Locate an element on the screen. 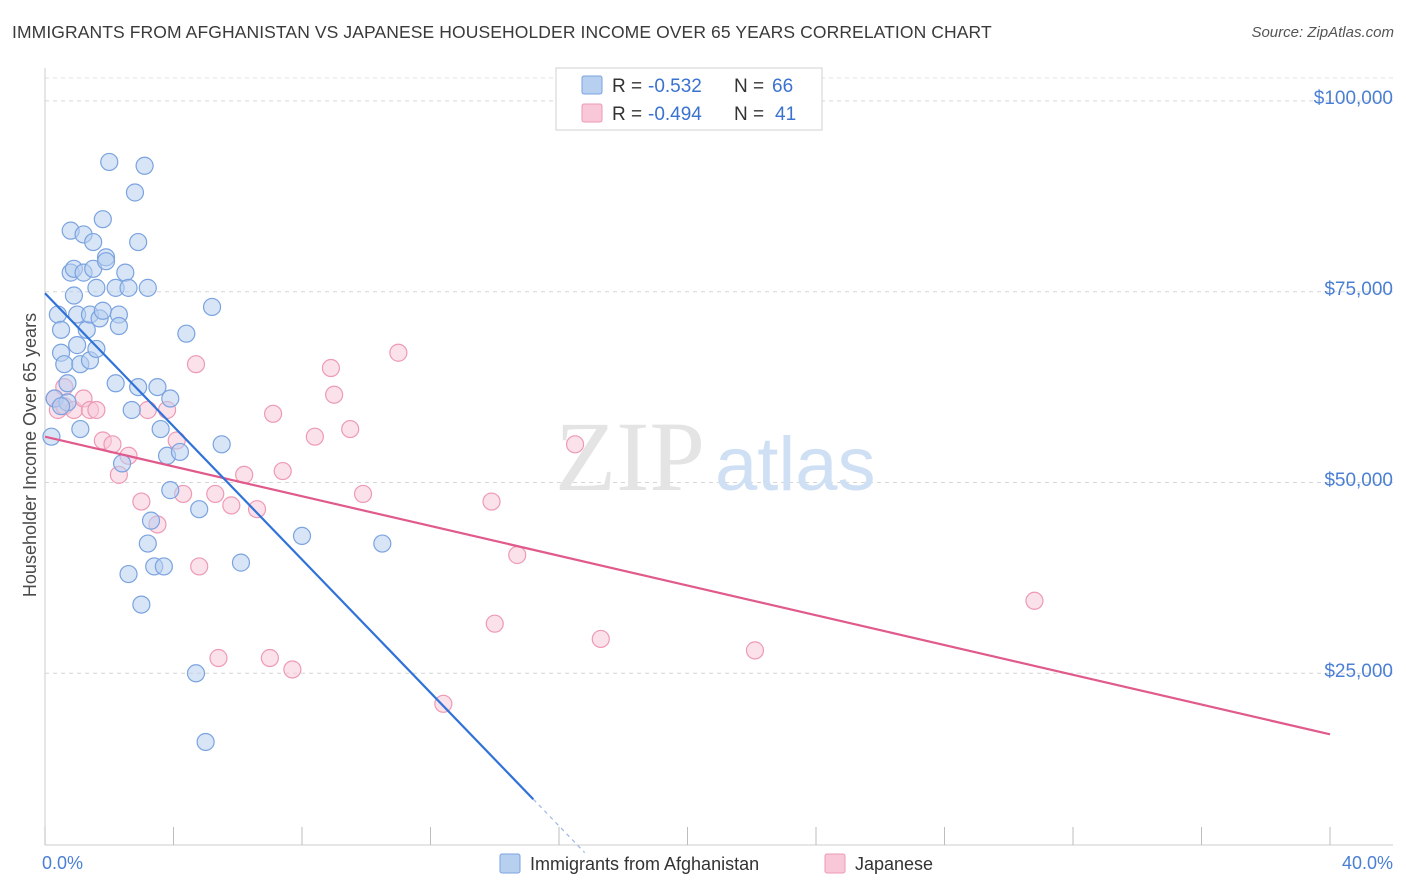  legend-bottom-afghanistan: Immigrants from Afghanistan is located at coordinates (644, 864).